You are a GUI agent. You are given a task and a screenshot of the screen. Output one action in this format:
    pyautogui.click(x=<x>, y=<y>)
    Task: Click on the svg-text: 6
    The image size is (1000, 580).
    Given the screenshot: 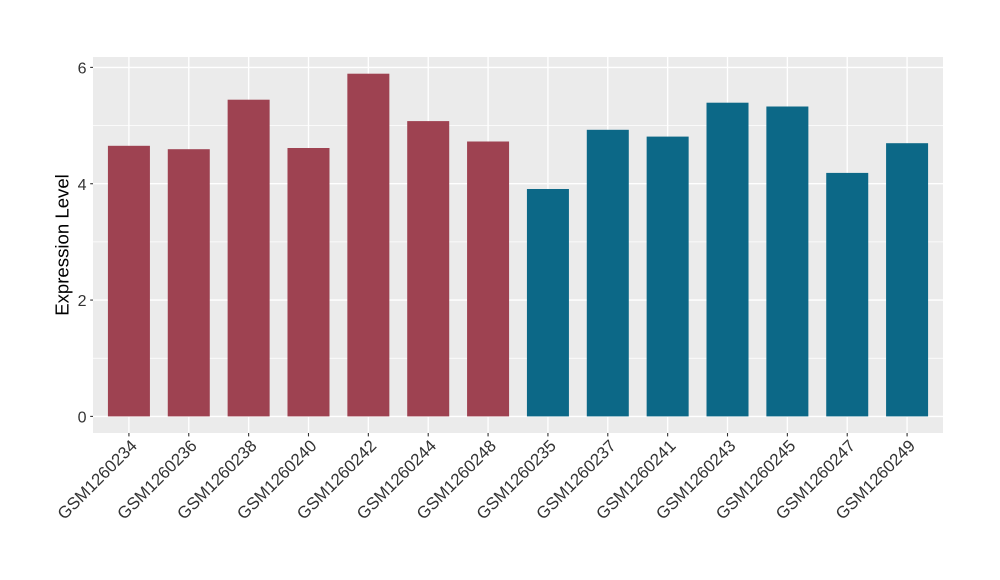 What is the action you would take?
    pyautogui.click(x=82, y=69)
    